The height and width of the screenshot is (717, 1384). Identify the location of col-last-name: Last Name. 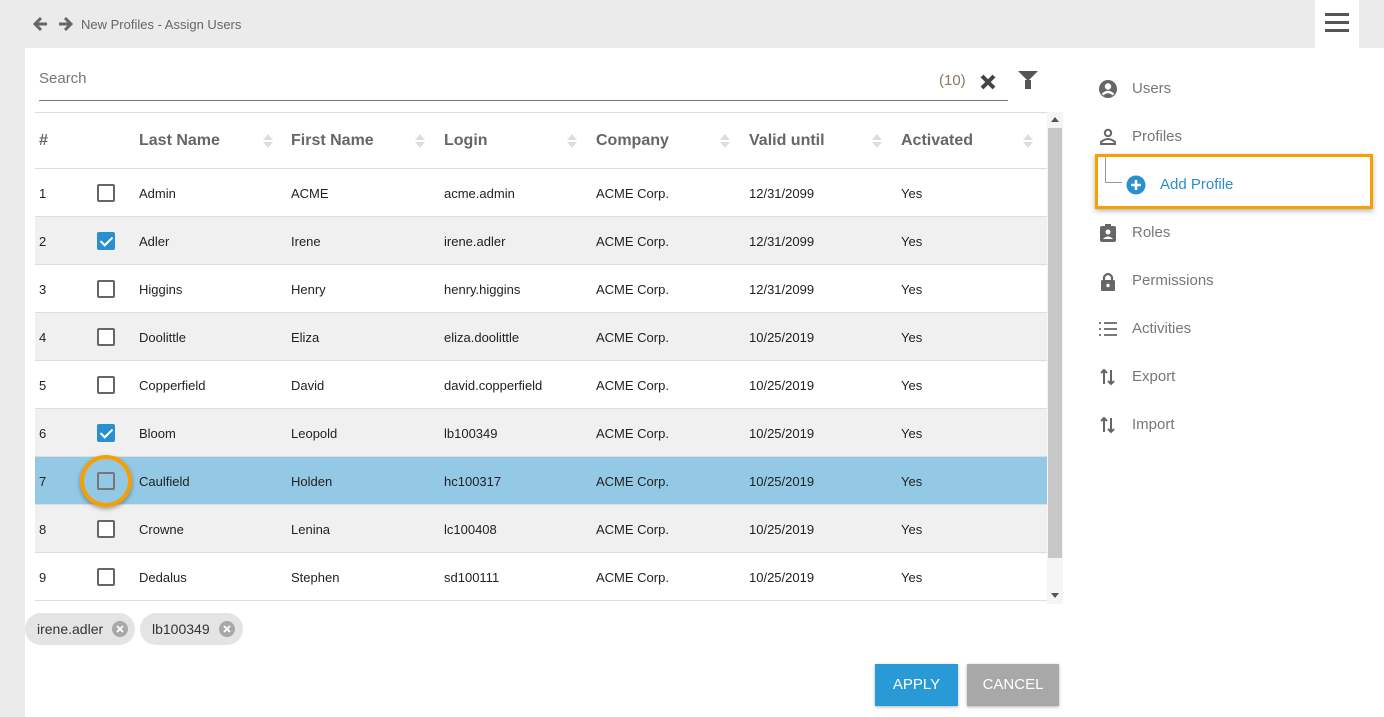
(179, 140).